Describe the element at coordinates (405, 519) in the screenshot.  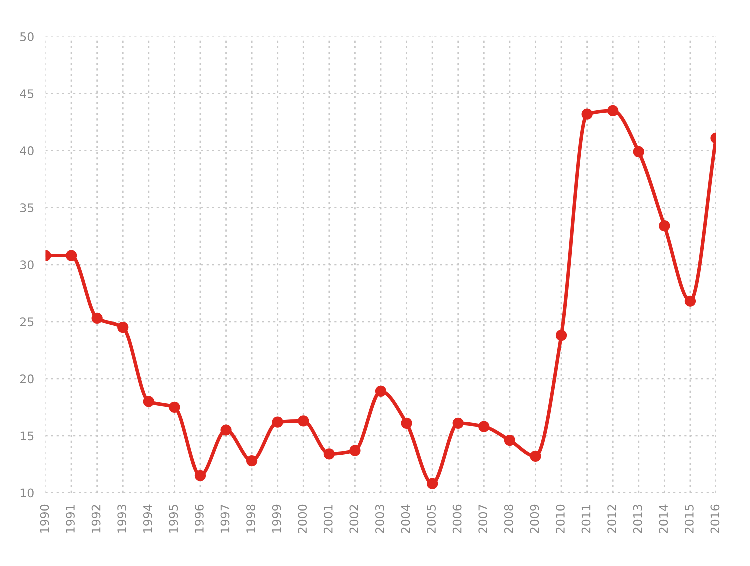
I see `x-tick-label: 2004` at that location.